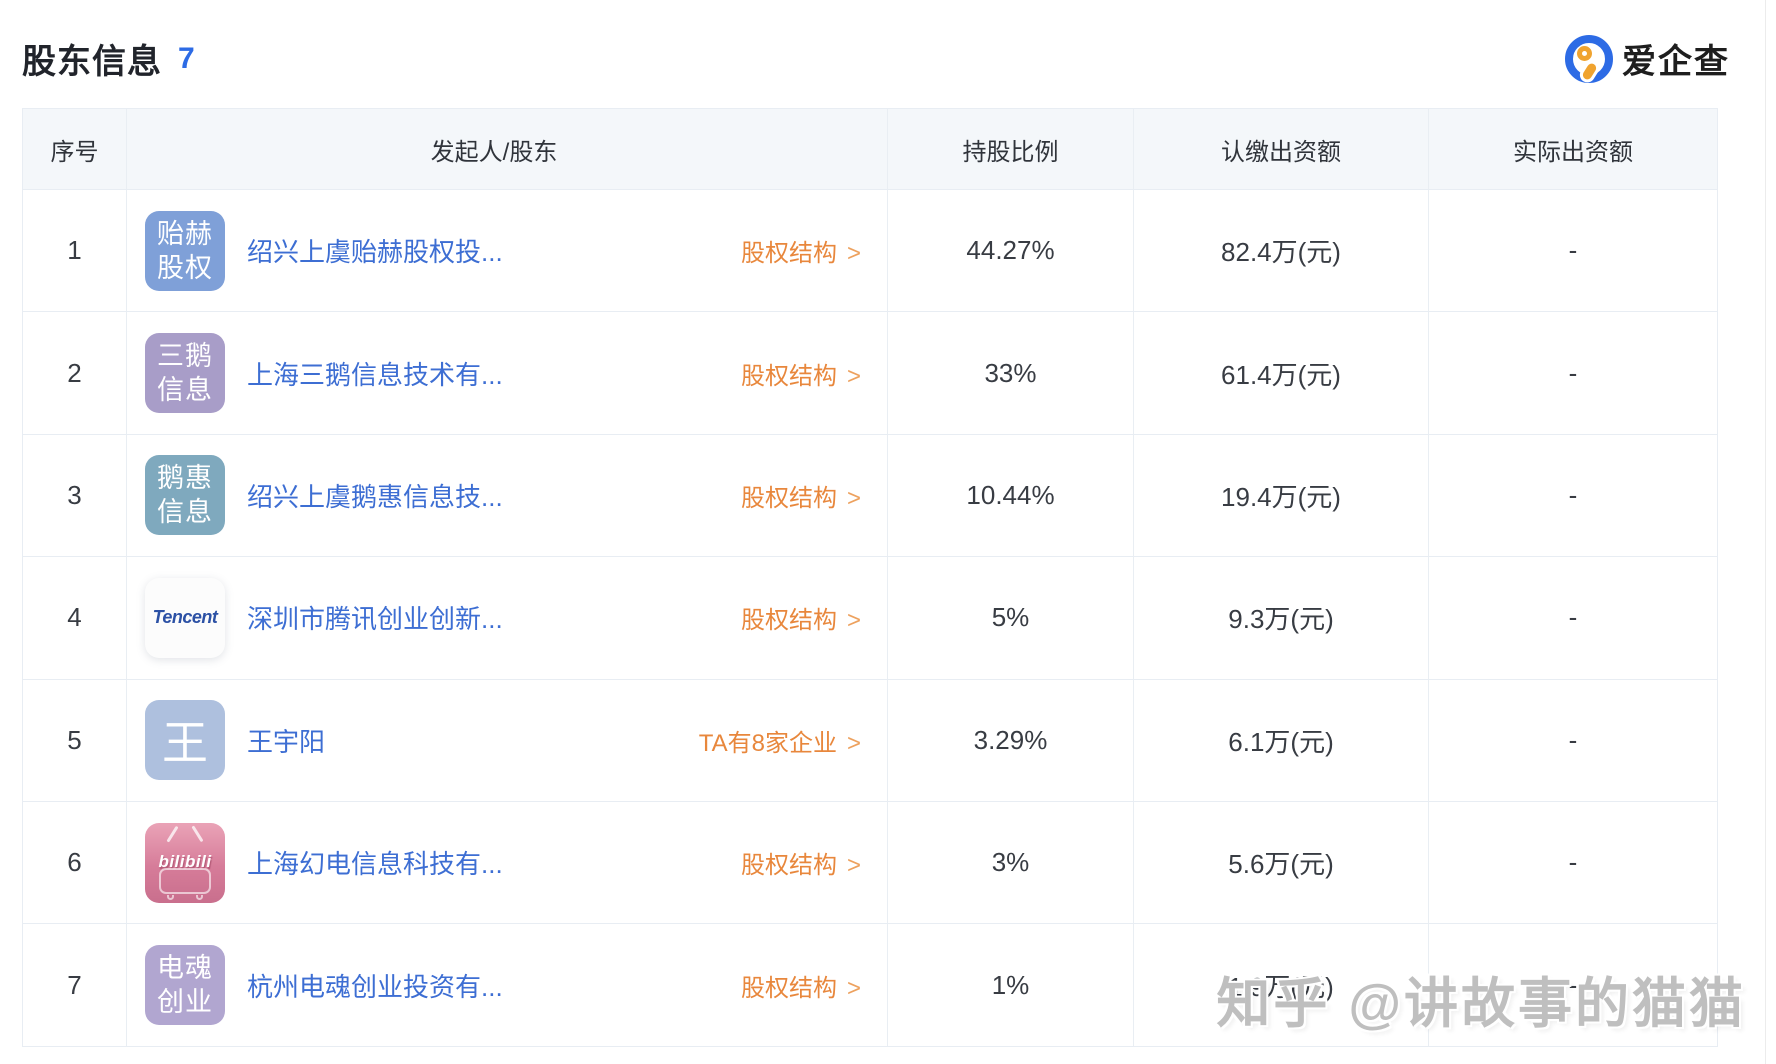 The image size is (1776, 1064). I want to click on tencent-logo: Tencent, so click(185, 617).